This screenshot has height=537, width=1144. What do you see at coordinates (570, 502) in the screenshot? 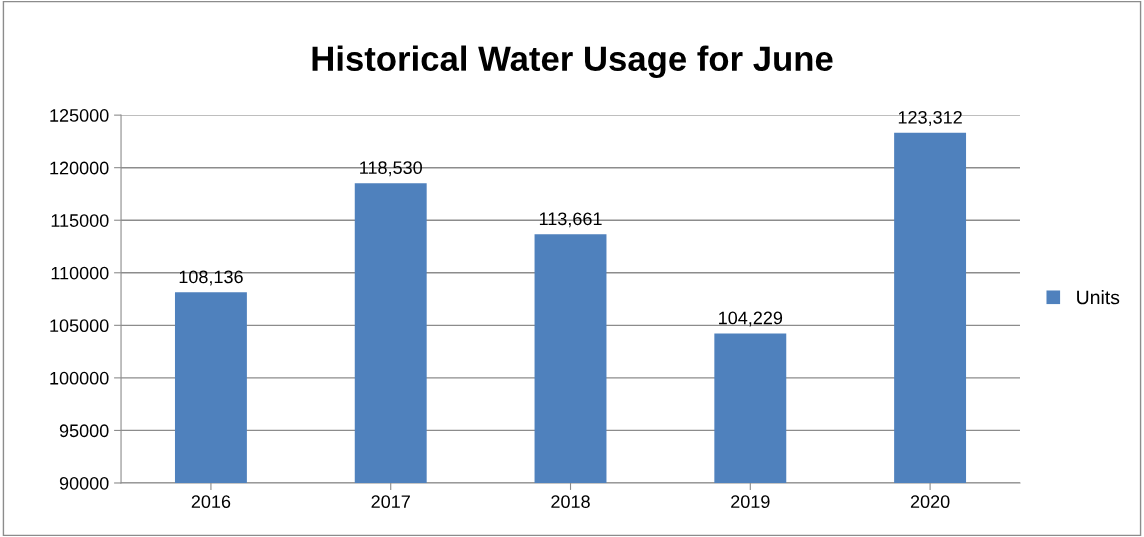
I see `x-tick-label: 2018` at bounding box center [570, 502].